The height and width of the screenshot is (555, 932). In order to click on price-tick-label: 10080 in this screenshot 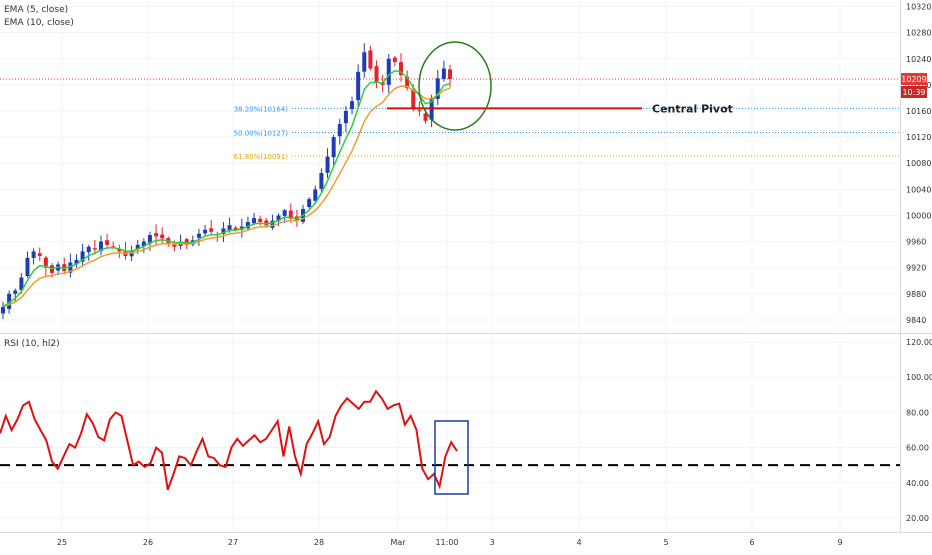, I will do `click(918, 163)`.